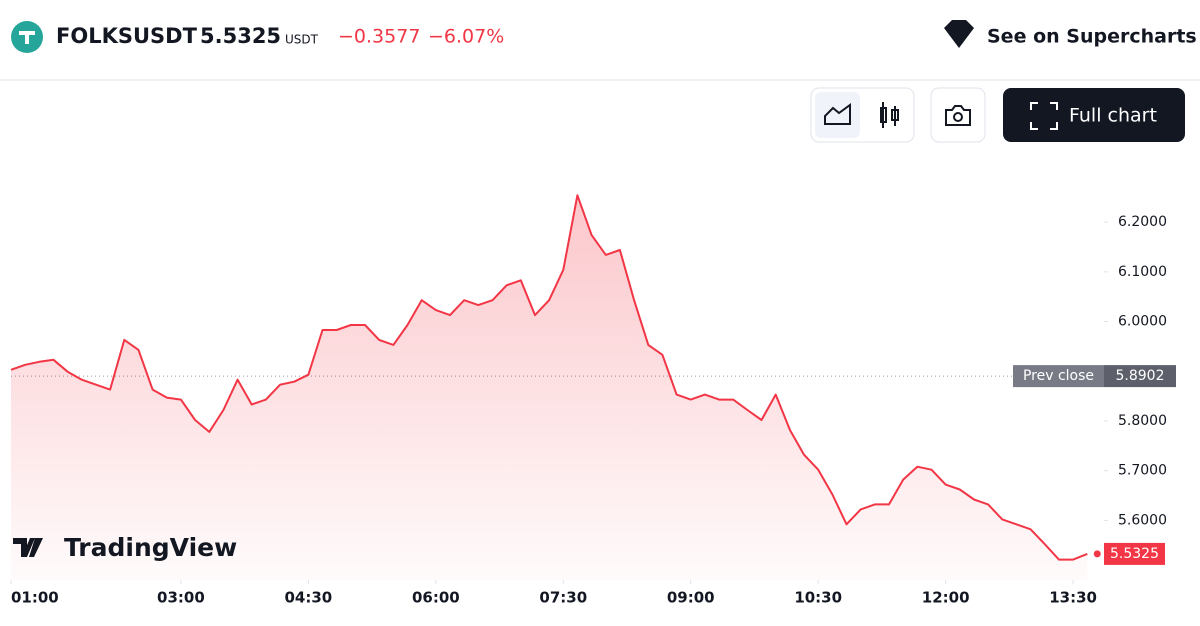 The width and height of the screenshot is (1200, 626). I want to click on full-chart-label: Full chart, so click(1113, 116).